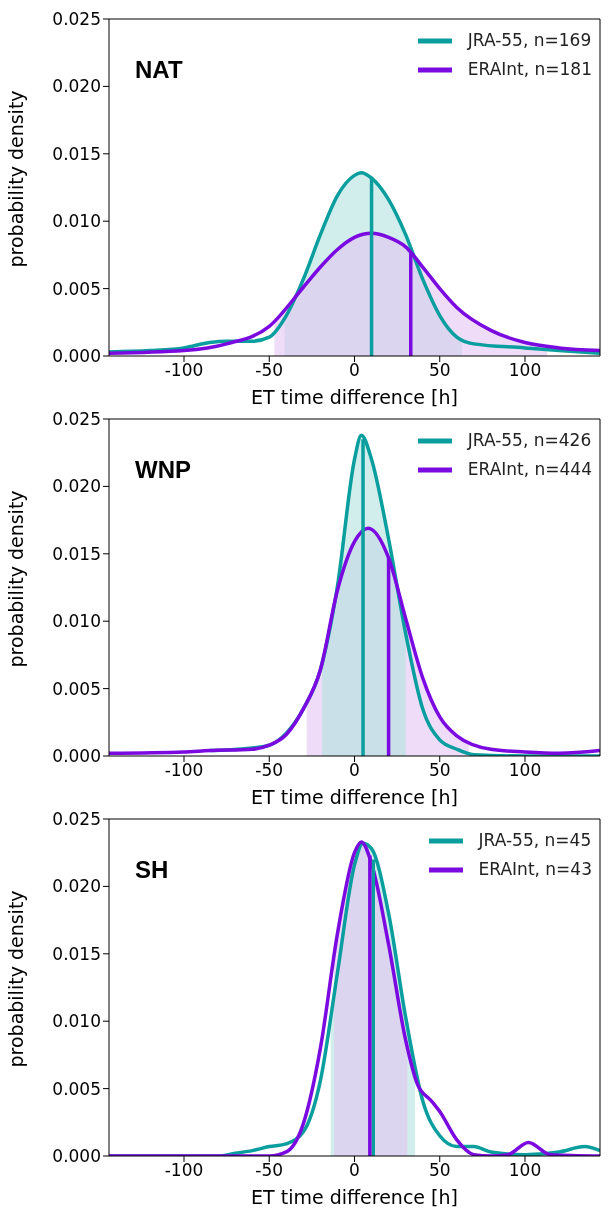  I want to click on legend-label: JRA-55, n=169, so click(529, 40).